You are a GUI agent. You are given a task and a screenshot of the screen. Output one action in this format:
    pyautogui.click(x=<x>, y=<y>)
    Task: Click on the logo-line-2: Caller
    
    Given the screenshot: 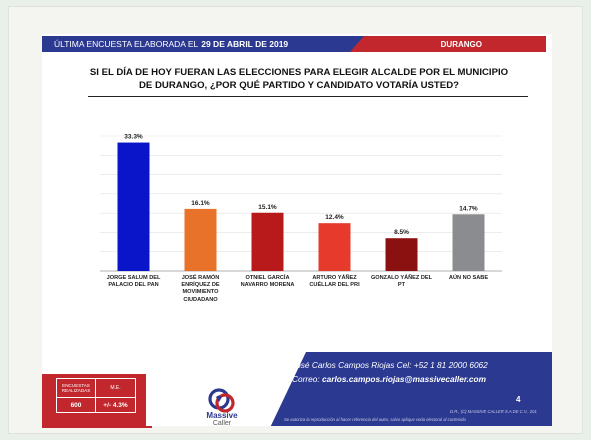 What is the action you would take?
    pyautogui.click(x=222, y=423)
    